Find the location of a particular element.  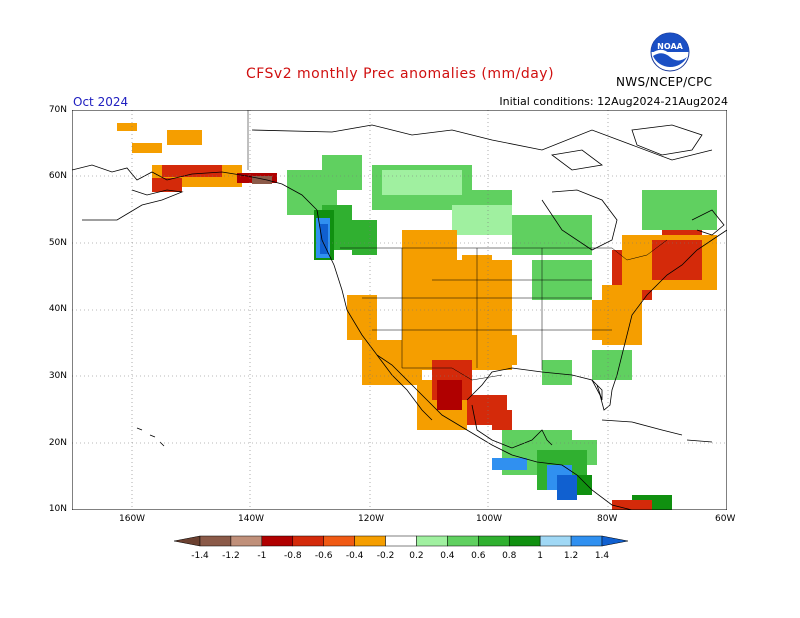

lat-label-10n: 10N is located at coordinates (57, 509).